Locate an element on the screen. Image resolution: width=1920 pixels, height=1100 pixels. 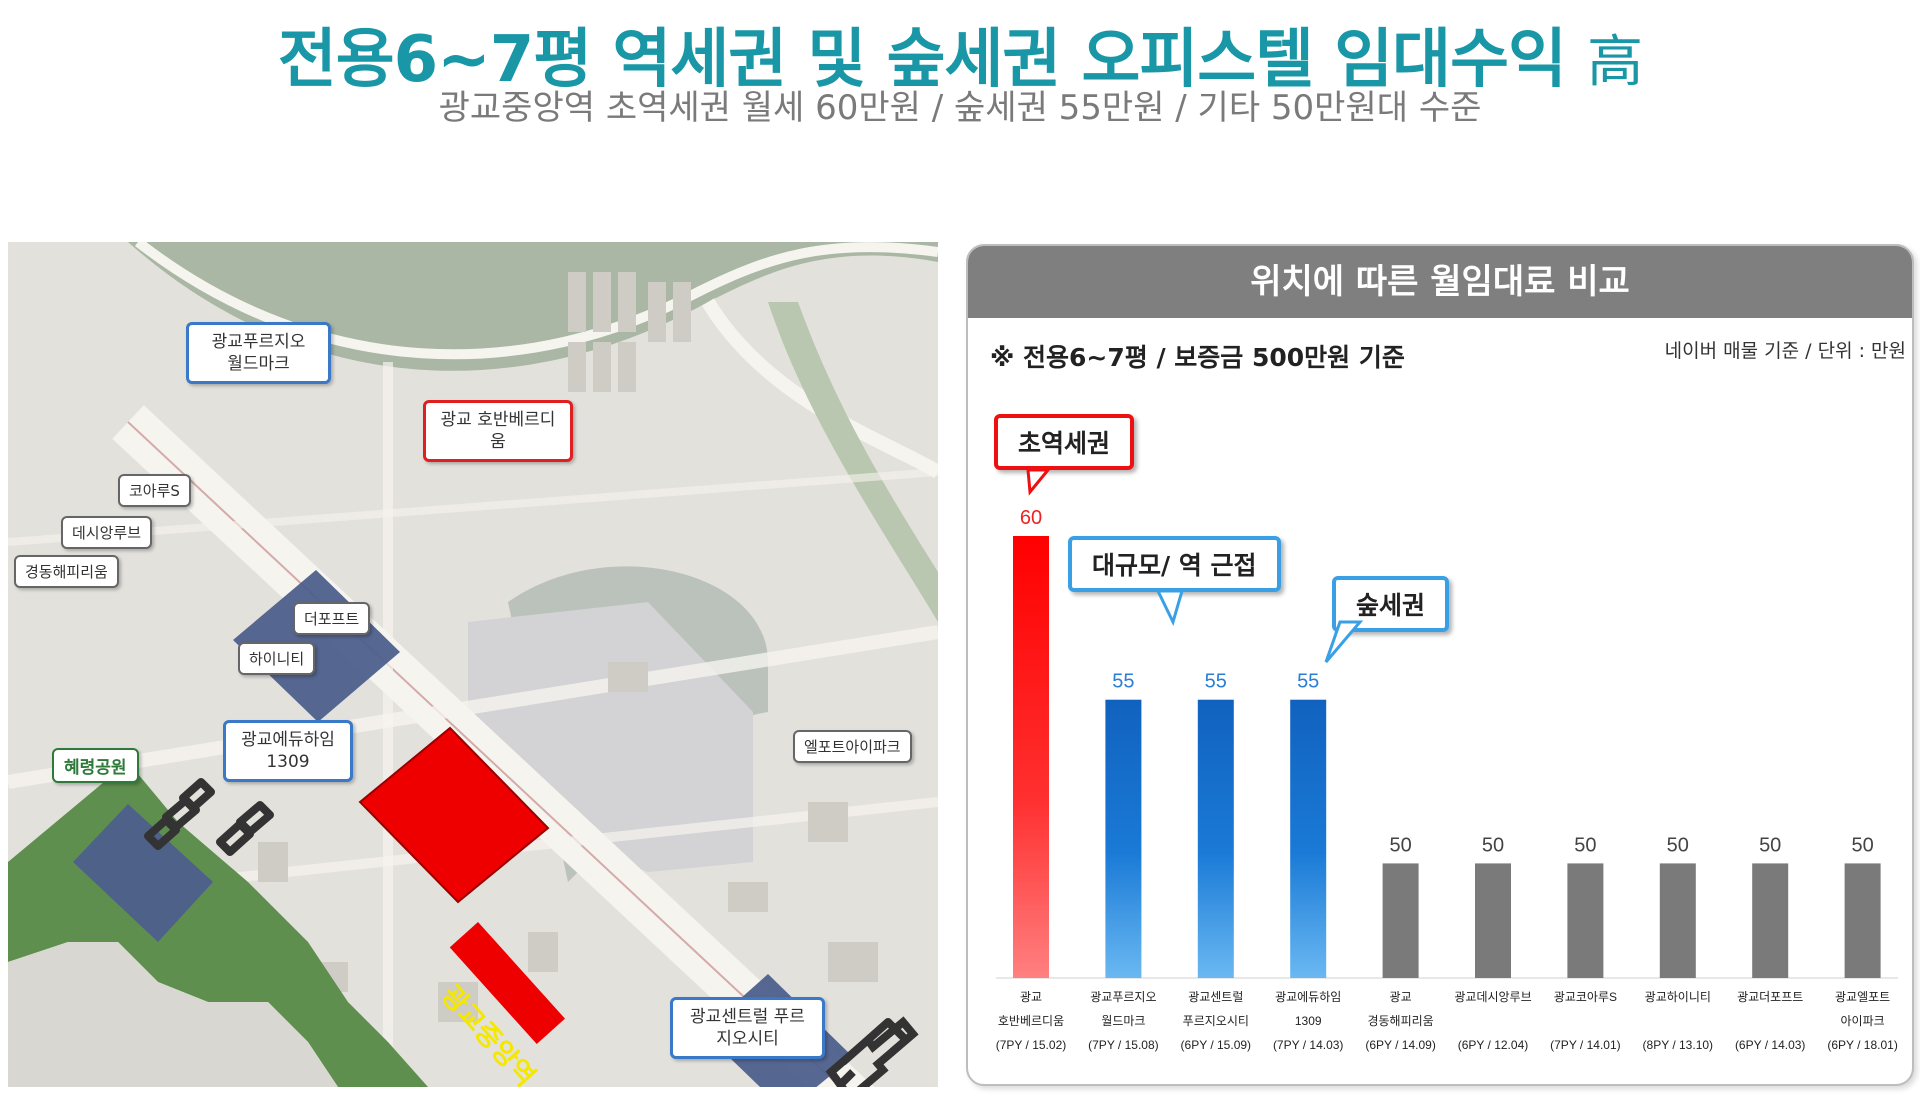
category-label: (6PY / 18.01) is located at coordinates (1862, 1045).